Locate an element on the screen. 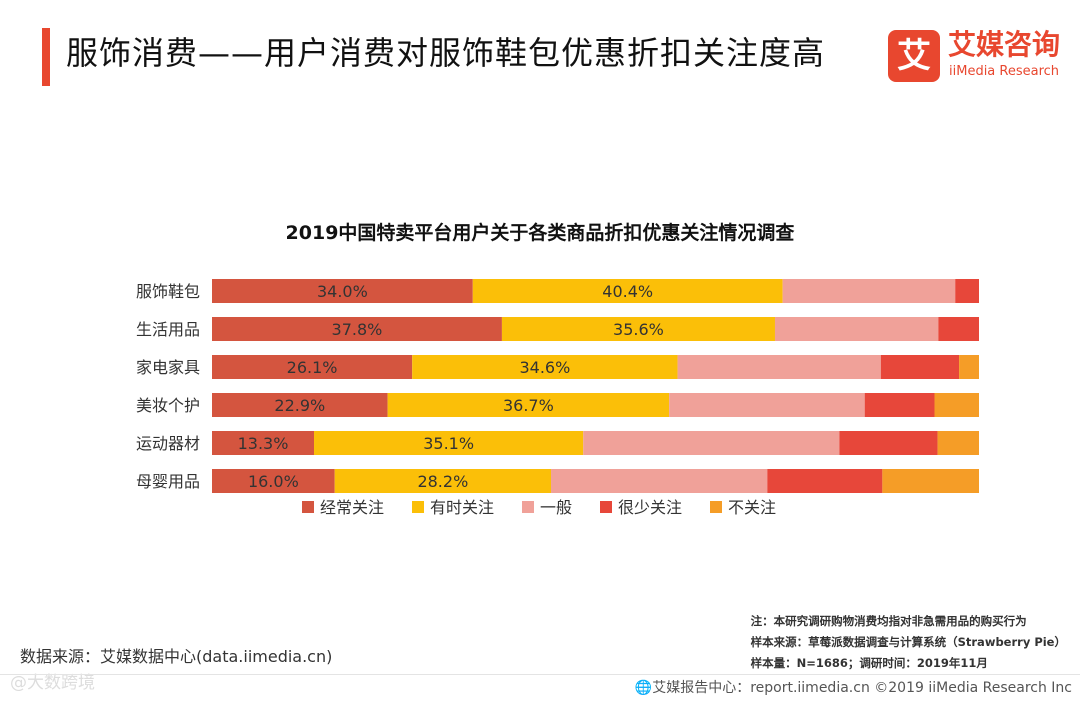 This screenshot has height=702, width=1080. footnote-sample-source: 样本来源：草莓派数据调查与计算系统（Strawberry Pie） is located at coordinates (908, 642).